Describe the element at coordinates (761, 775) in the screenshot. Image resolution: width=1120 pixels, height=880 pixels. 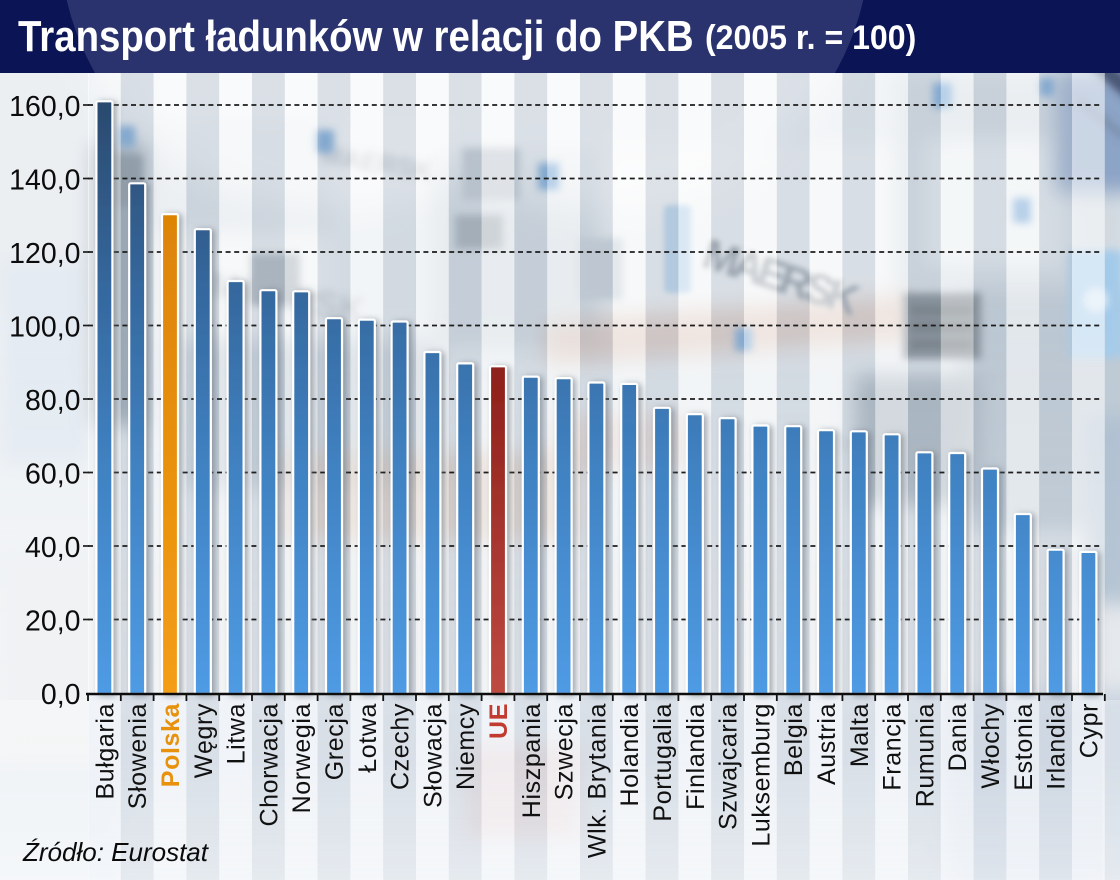
I see `svg-text: Luksemburg` at that location.